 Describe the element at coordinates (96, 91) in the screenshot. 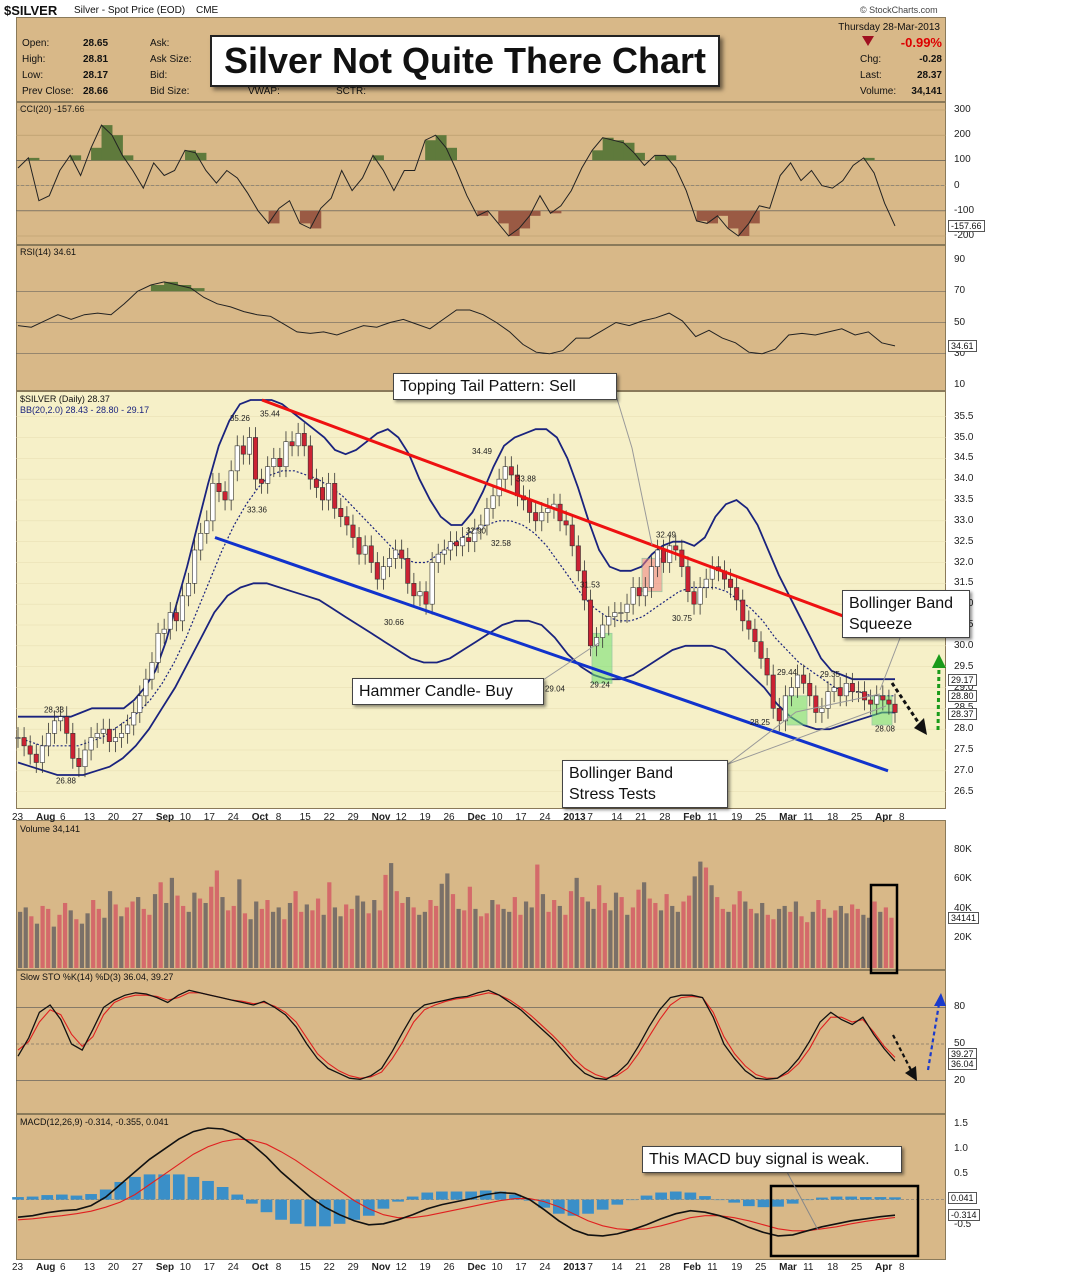

I see `quote-value: 28.66` at that location.